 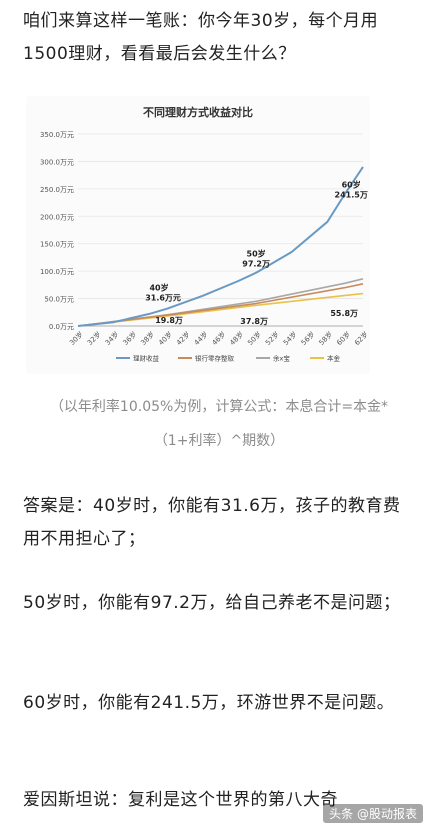 I want to click on intro-paragraph: 咱们来算这样一笔账：你今年30岁，每个月用1500理财，看看最后会发生什么？, so click(x=201, y=37).